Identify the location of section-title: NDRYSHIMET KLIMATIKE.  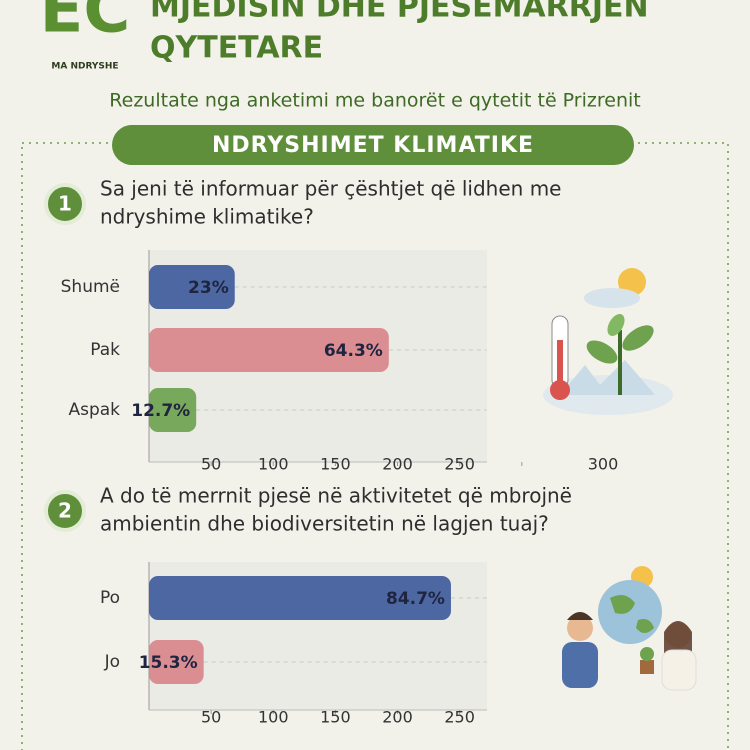
(373, 145).